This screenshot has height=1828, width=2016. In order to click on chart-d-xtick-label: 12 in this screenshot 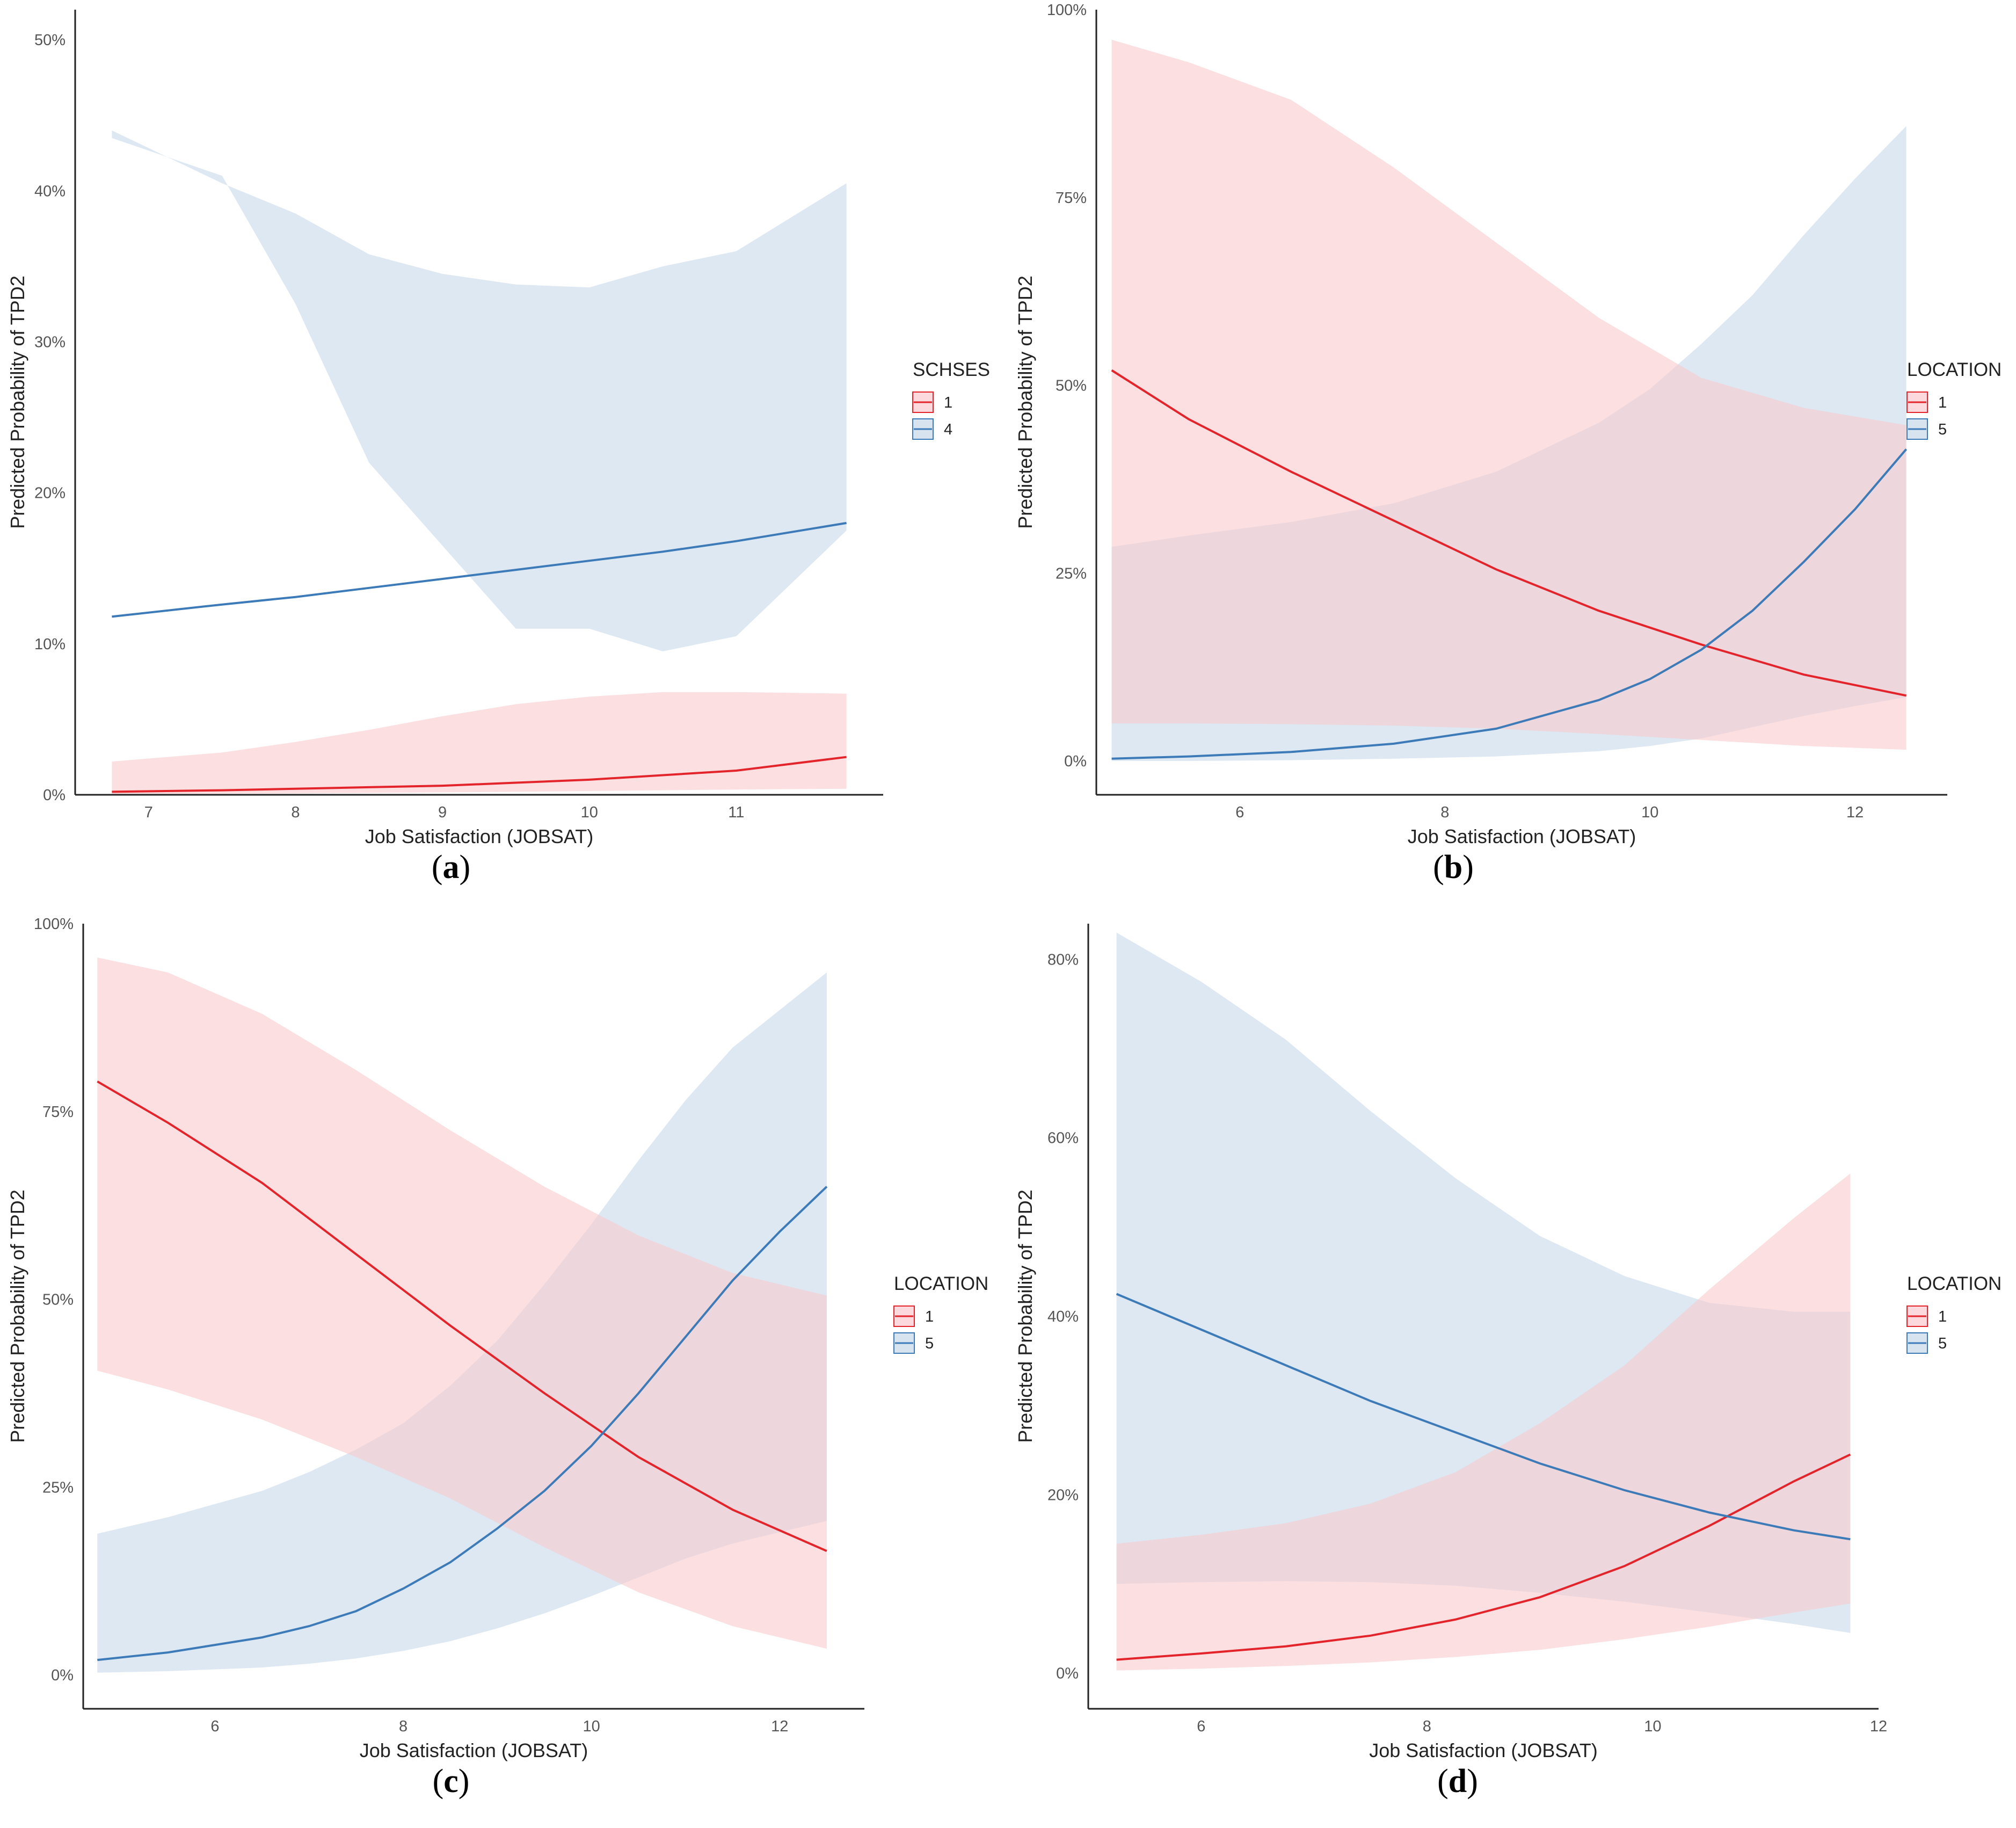, I will do `click(1878, 1726)`.